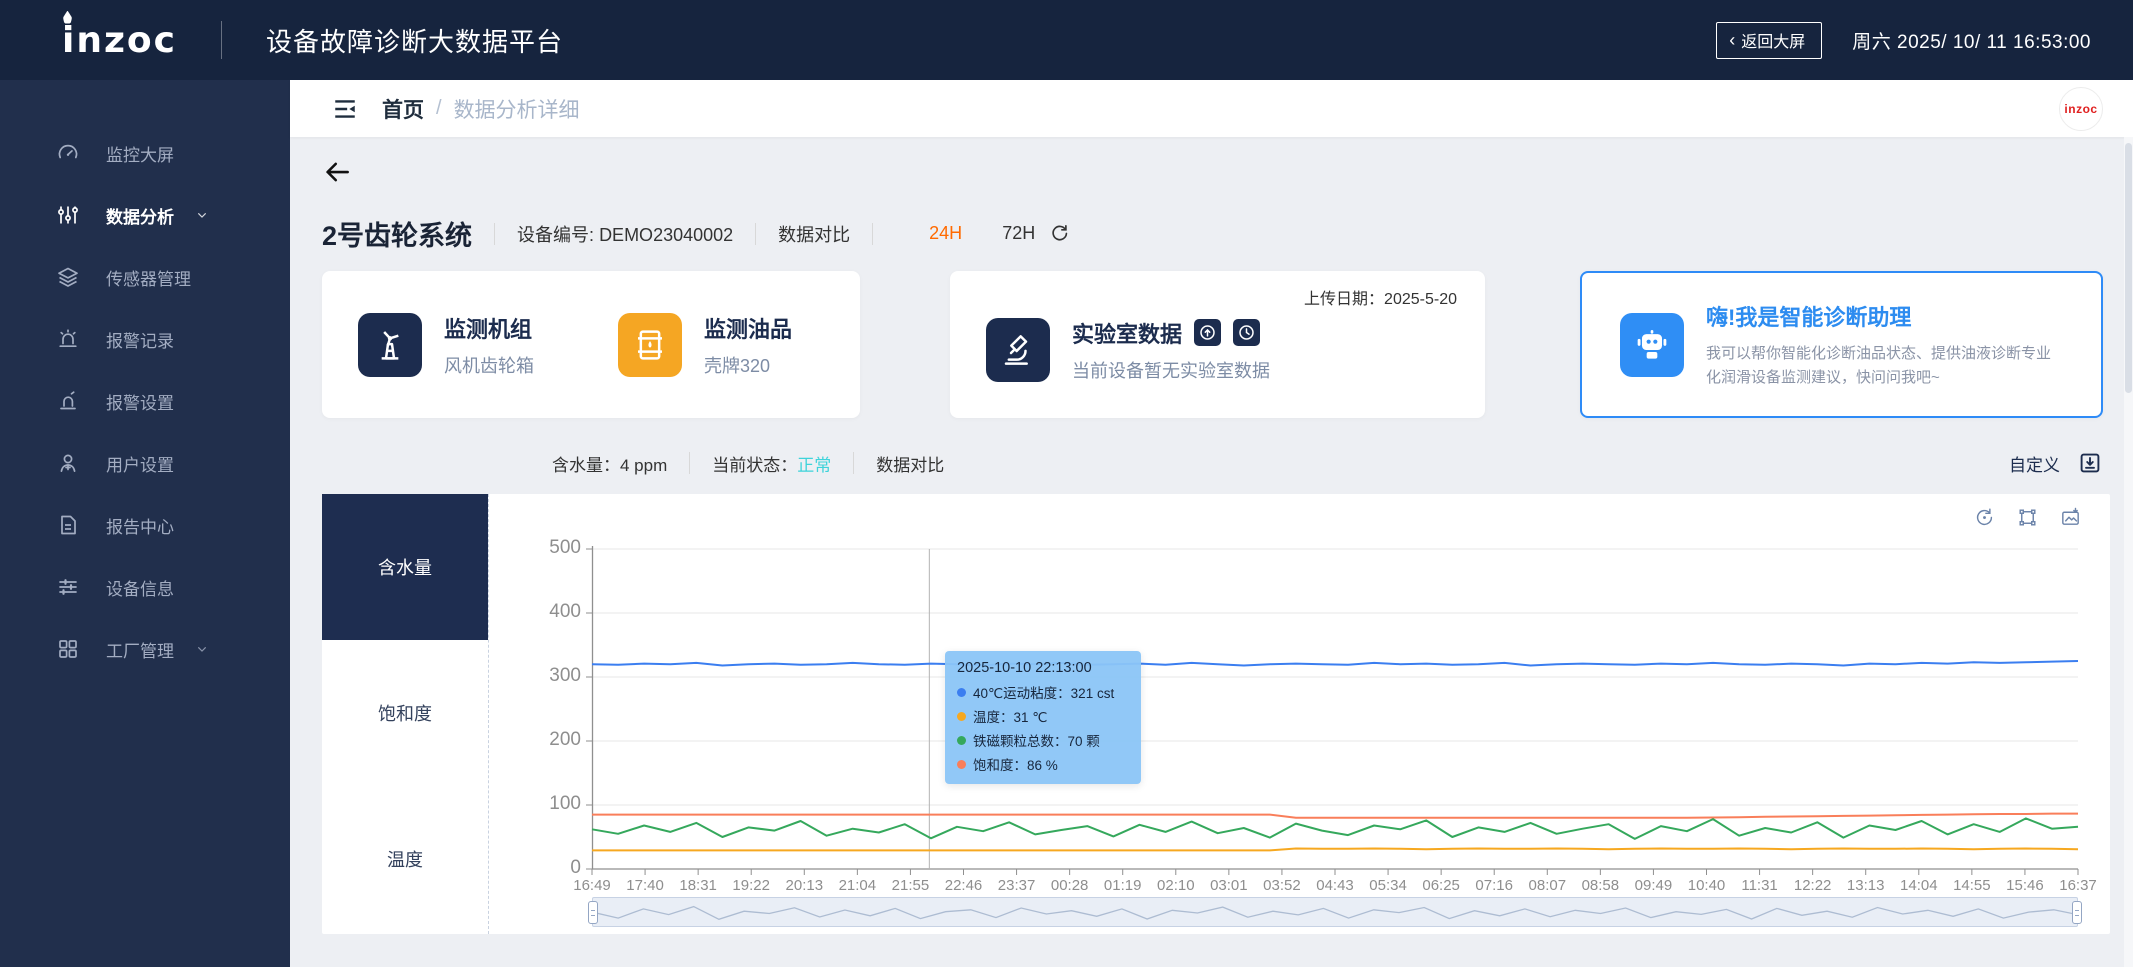 The height and width of the screenshot is (967, 2133). I want to click on upload-icon, so click(1208, 332).